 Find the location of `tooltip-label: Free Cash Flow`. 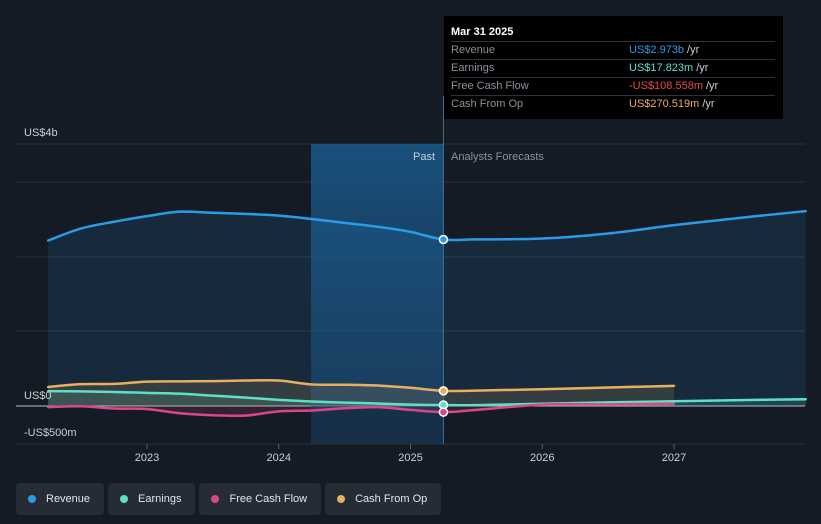

tooltip-label: Free Cash Flow is located at coordinates (490, 86).